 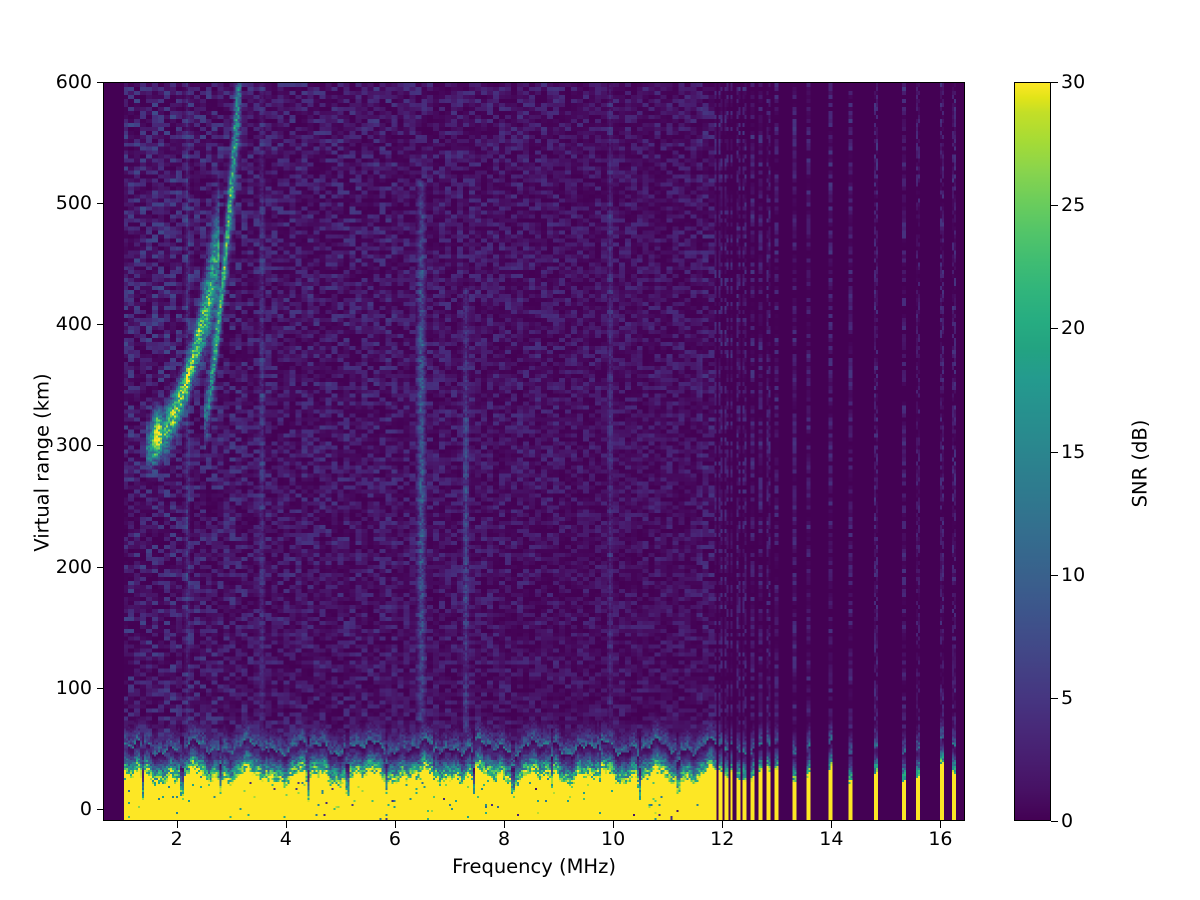 I want to click on x-axis-tick-label: 4, so click(x=285, y=839).